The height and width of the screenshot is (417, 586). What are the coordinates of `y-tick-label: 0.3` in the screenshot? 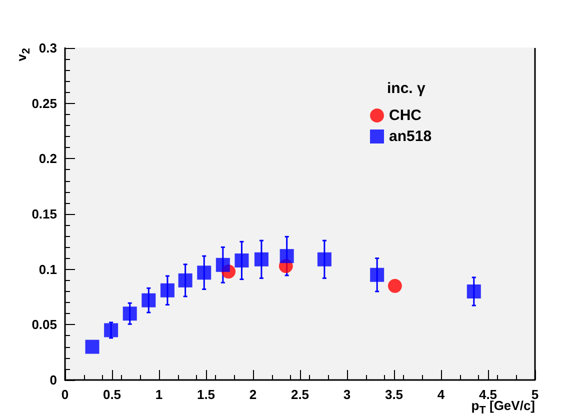 It's located at (47, 48).